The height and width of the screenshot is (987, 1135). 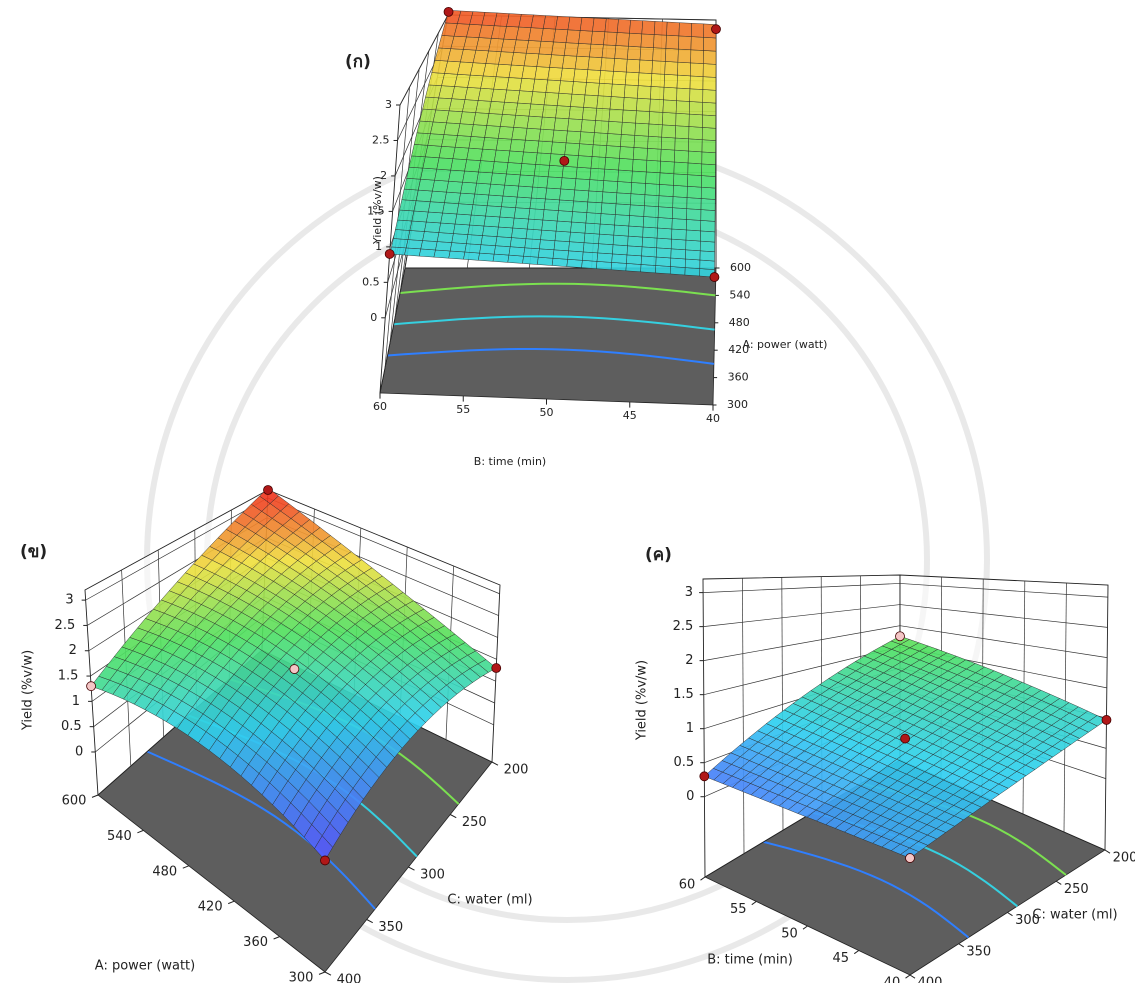 What do you see at coordinates (489, 900) in the screenshot?
I see `y-axis-title: C: water (ml)` at bounding box center [489, 900].